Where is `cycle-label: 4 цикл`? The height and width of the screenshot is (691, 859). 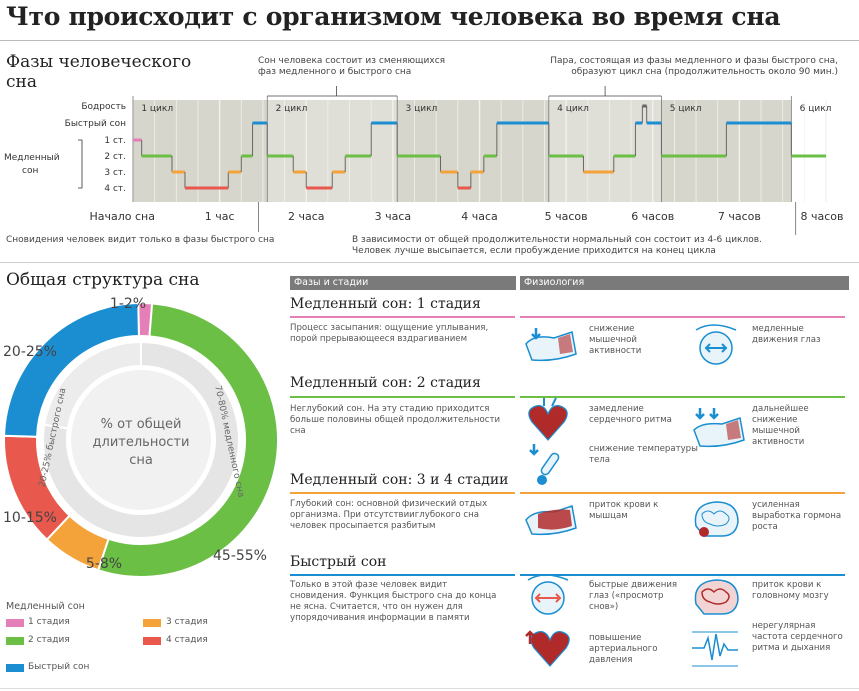
cycle-label: 4 цикл is located at coordinates (573, 109).